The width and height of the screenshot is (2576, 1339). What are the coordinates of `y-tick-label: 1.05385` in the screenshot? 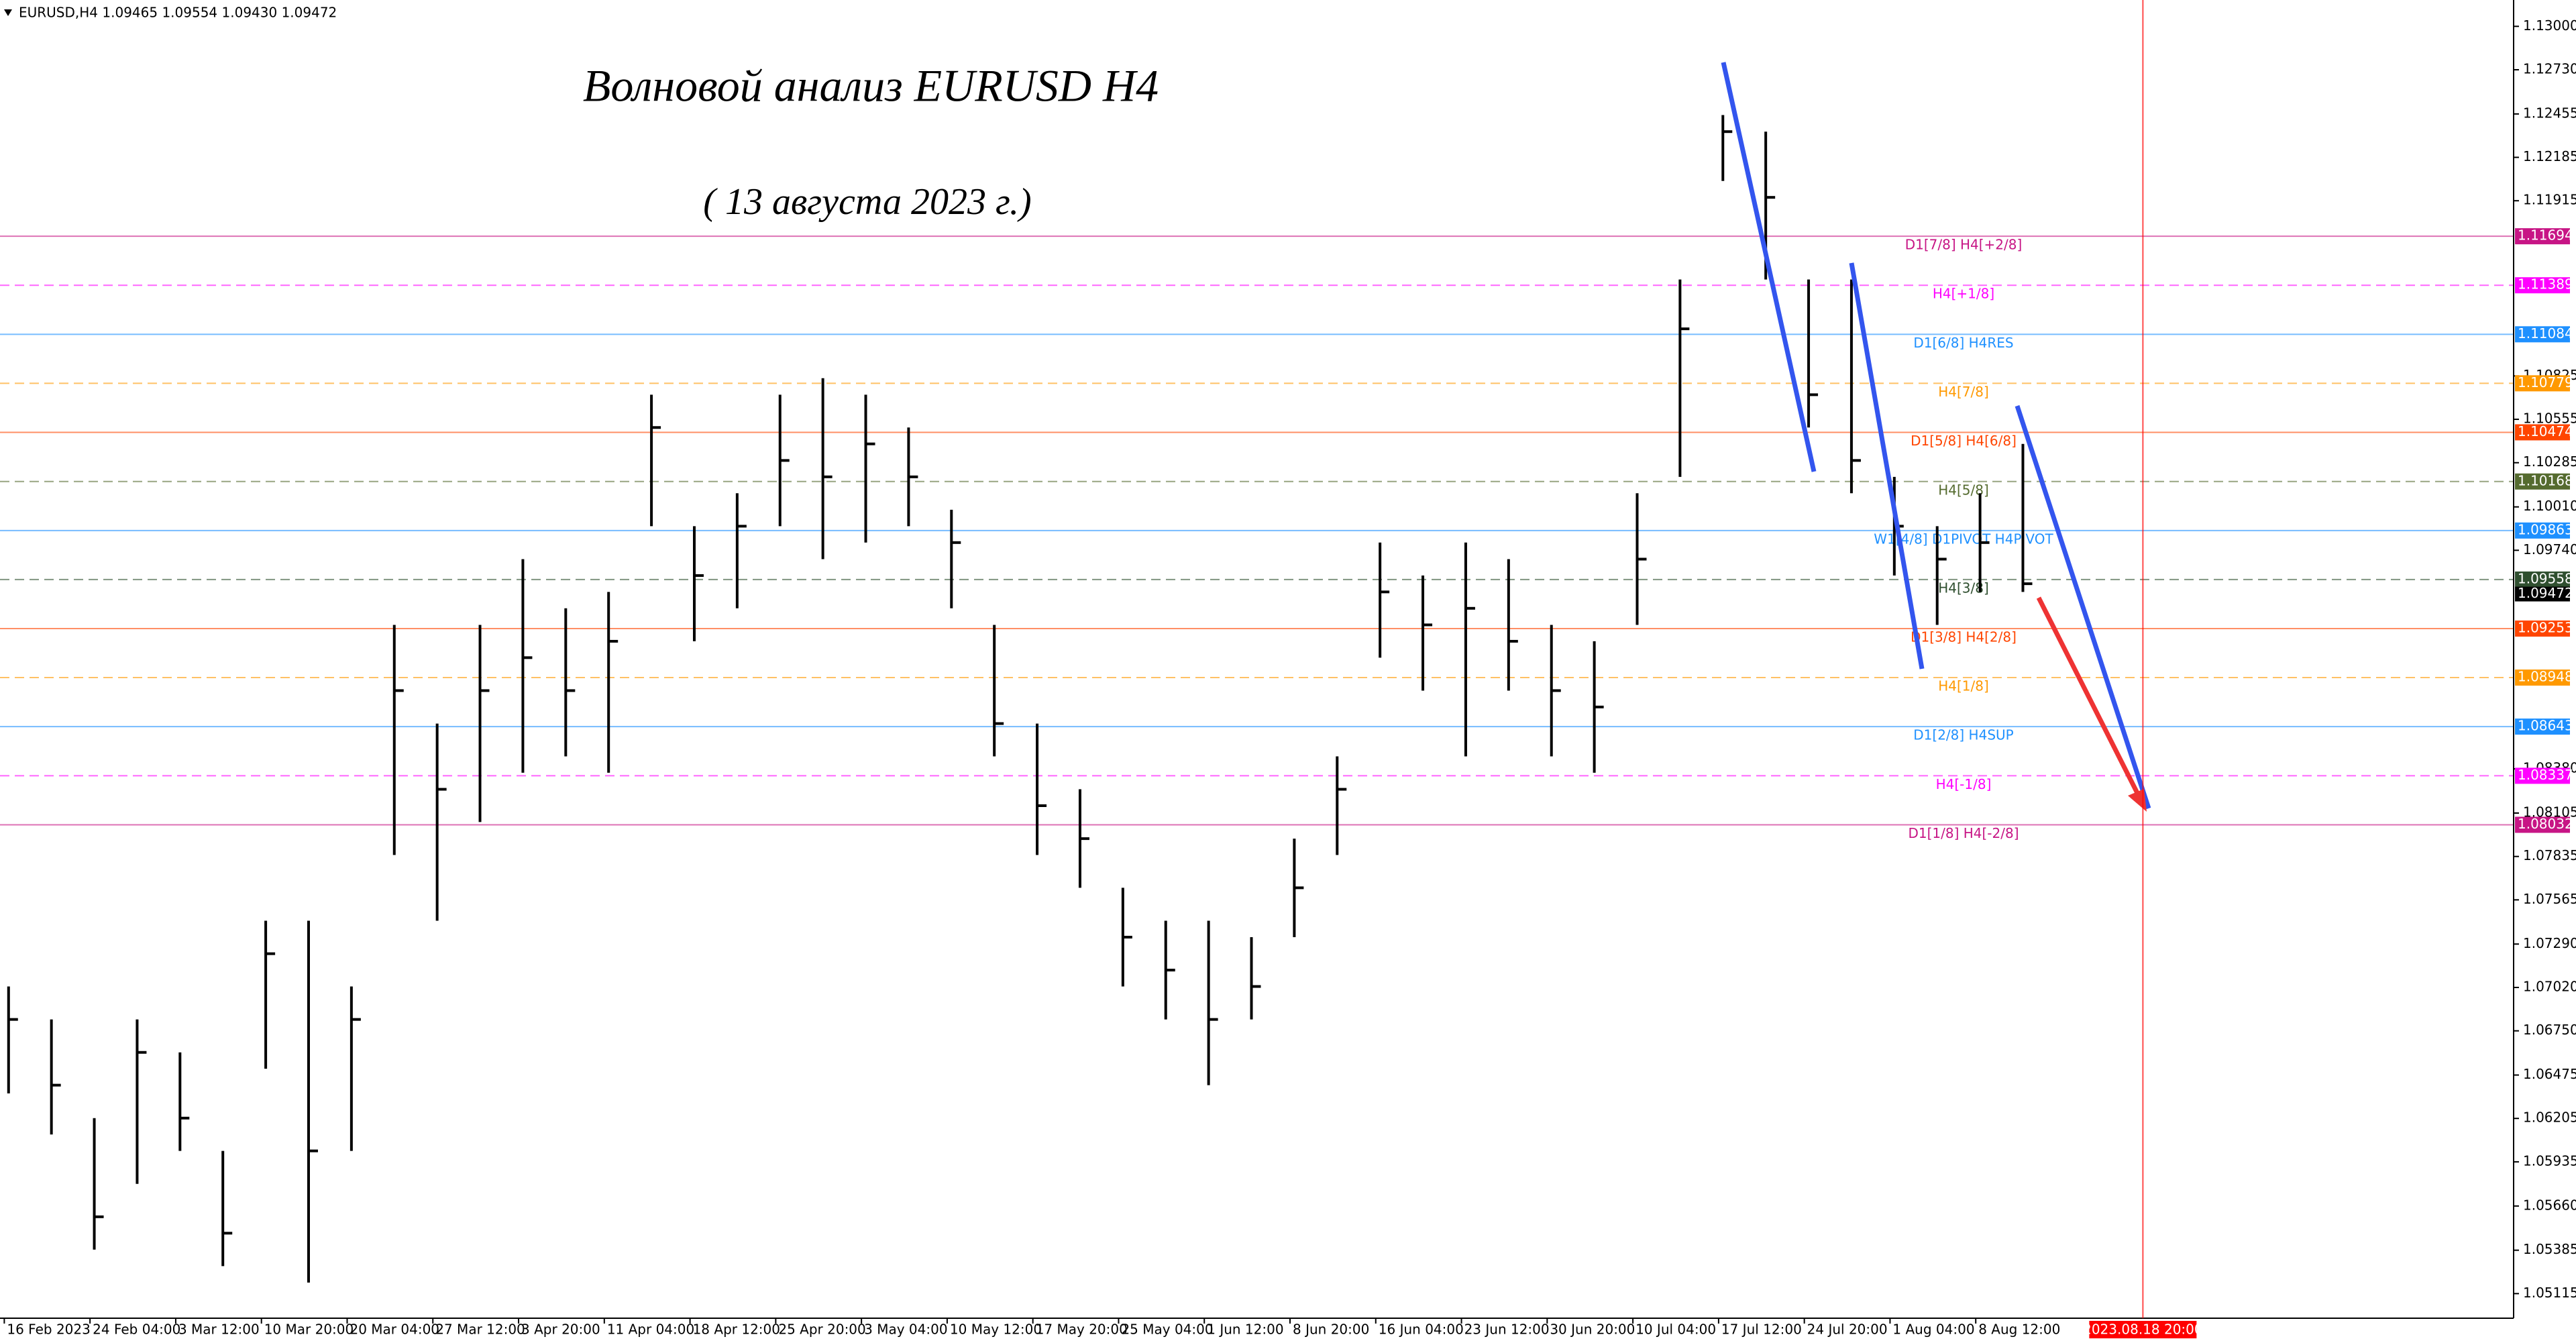 It's located at (2549, 1249).